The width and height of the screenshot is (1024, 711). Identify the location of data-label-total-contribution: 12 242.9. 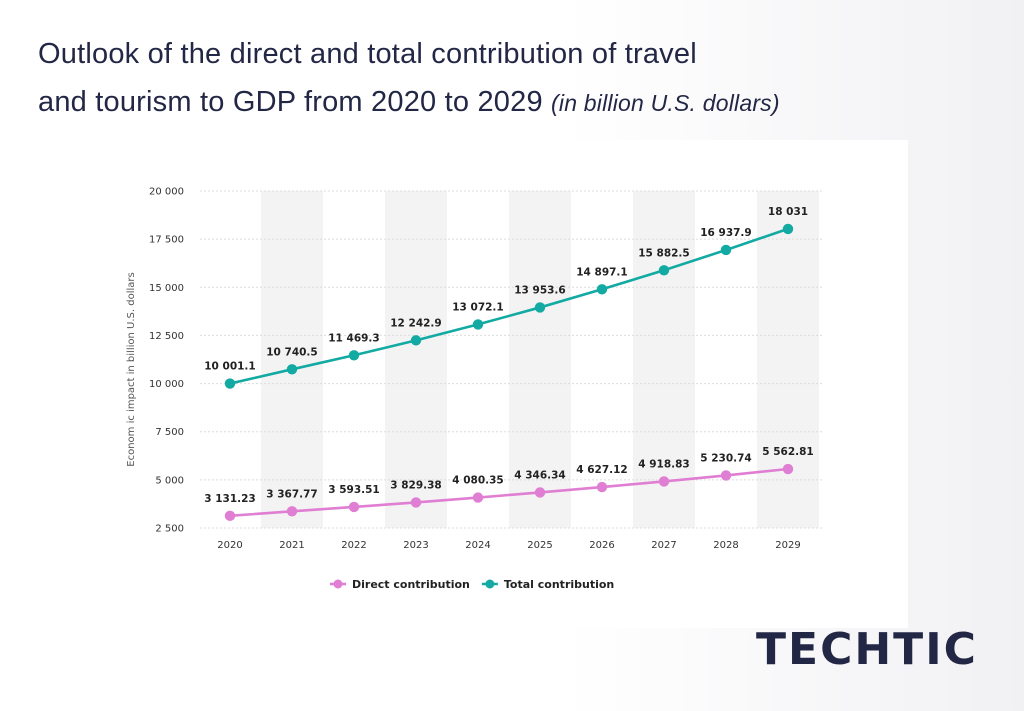
(415, 323).